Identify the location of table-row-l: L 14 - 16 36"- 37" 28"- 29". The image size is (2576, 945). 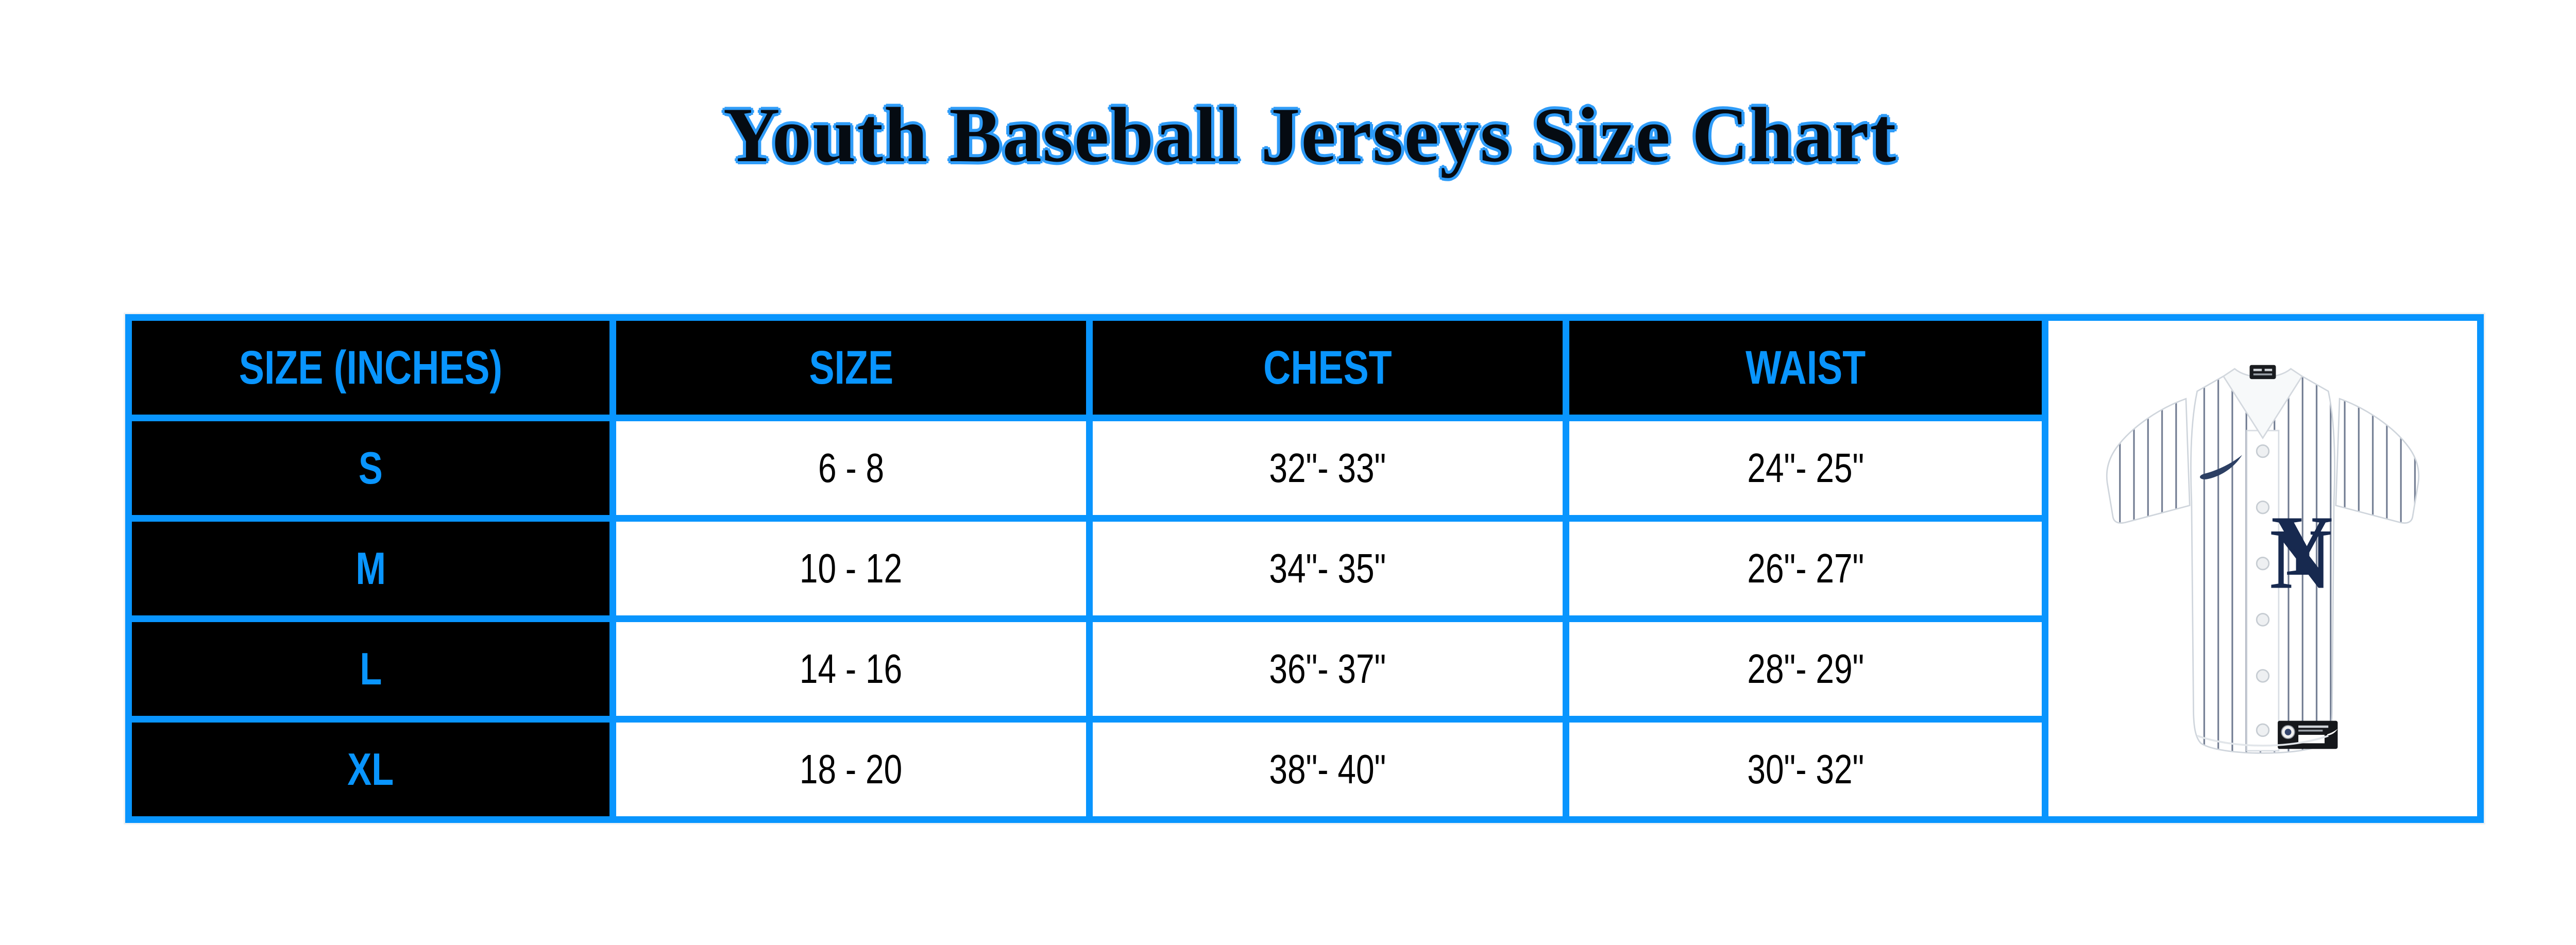
(1303, 669).